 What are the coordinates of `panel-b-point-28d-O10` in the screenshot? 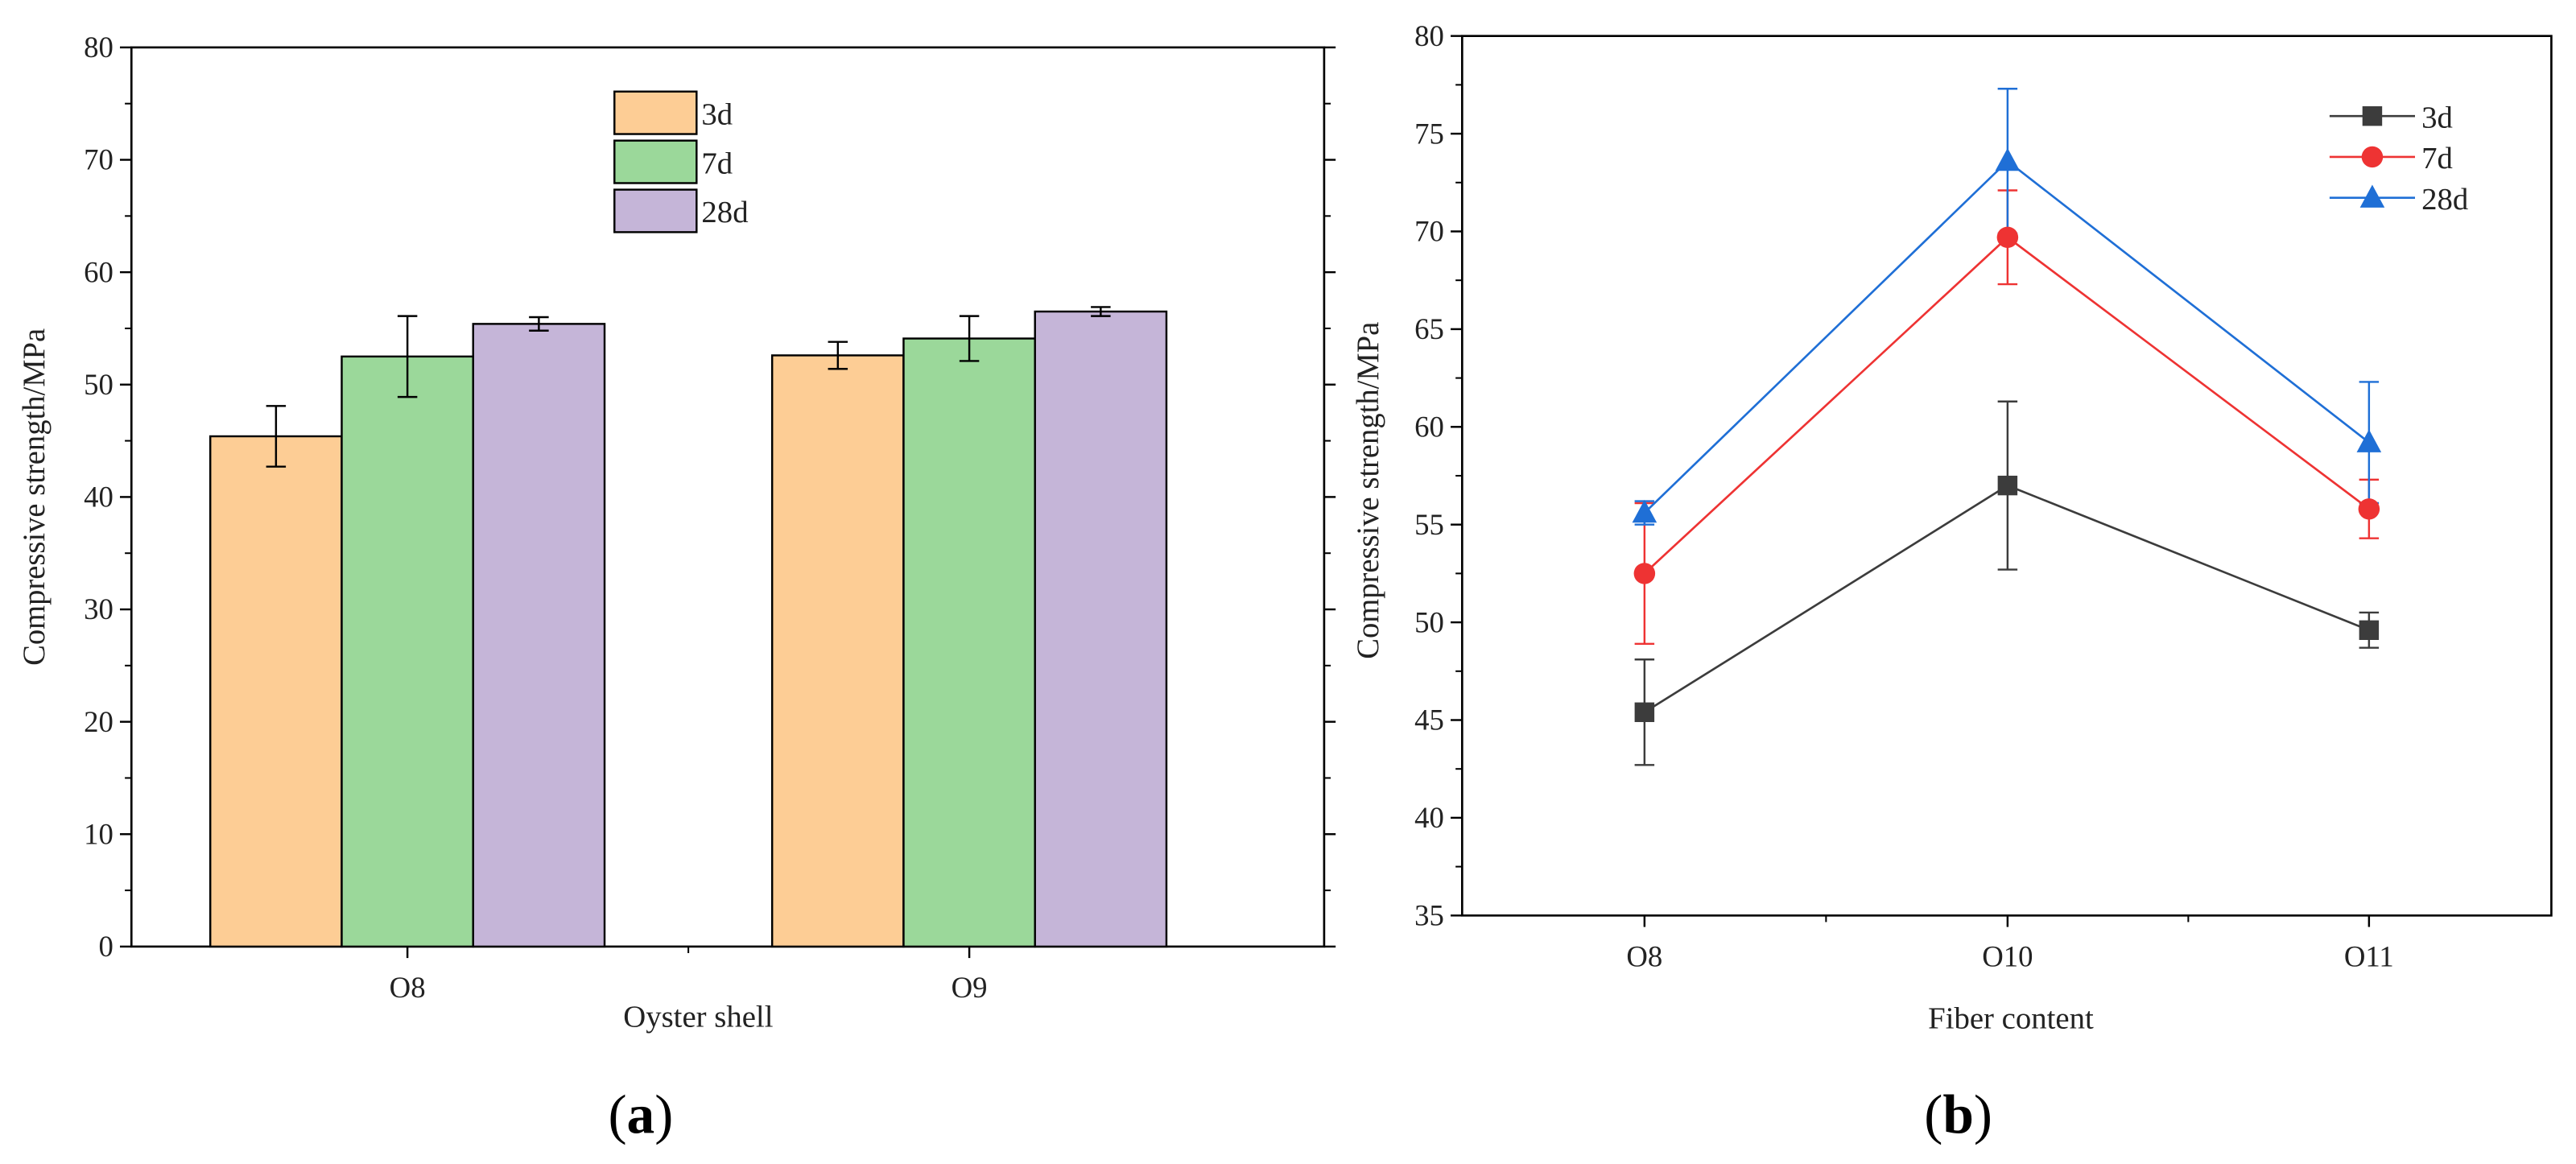 It's located at (2008, 159).